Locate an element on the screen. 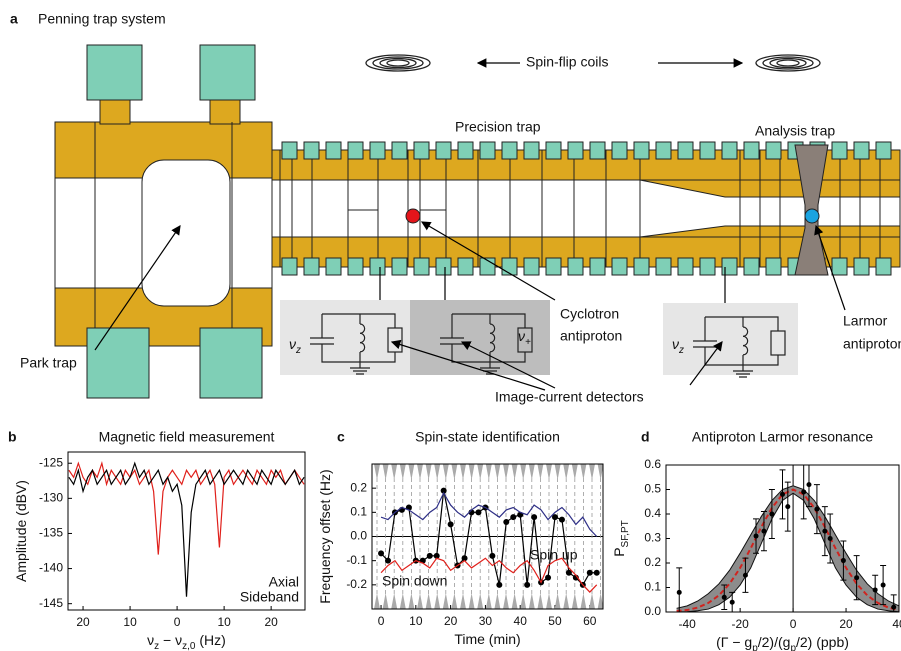 Image resolution: width=901 pixels, height=651 pixels. y-tick-label: 0.2 is located at coordinates (652, 562).